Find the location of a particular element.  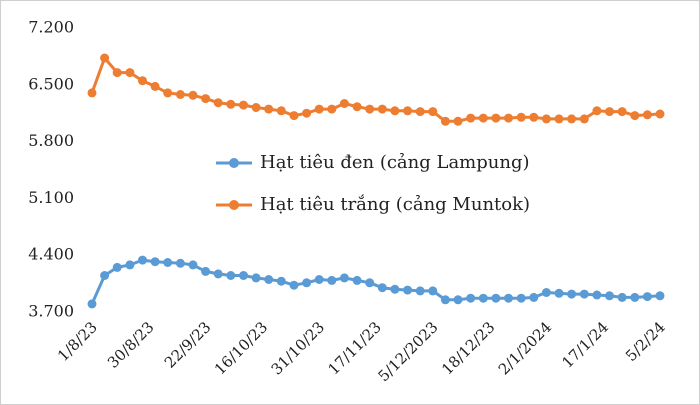

legend-label-white-pepper: Hạt tiêu trắng (cảng Muntok) is located at coordinates (395, 204).